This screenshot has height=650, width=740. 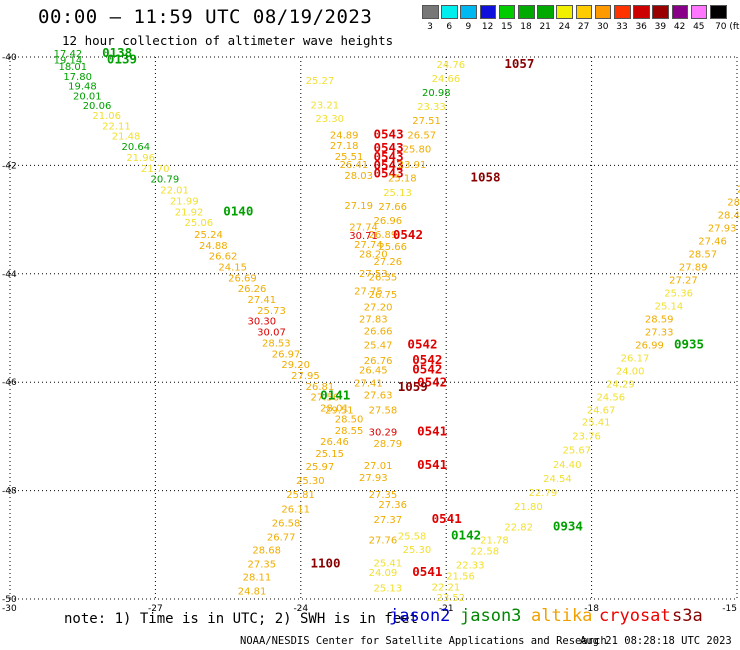 I want to click on wave-height-point: 28.50, so click(x=733, y=203).